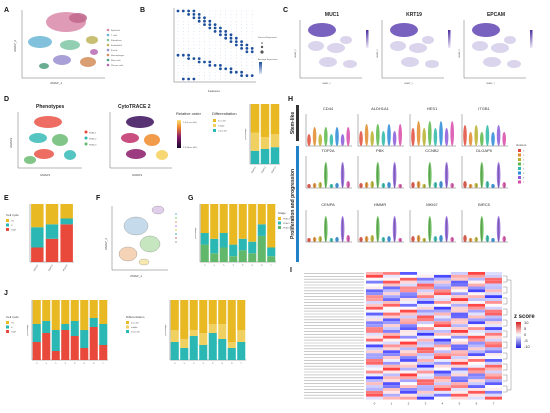 This screenshot has height=413, width=550. What do you see at coordinates (36, 312) in the screenshot?
I see `bar-G1` at bounding box center [36, 312].